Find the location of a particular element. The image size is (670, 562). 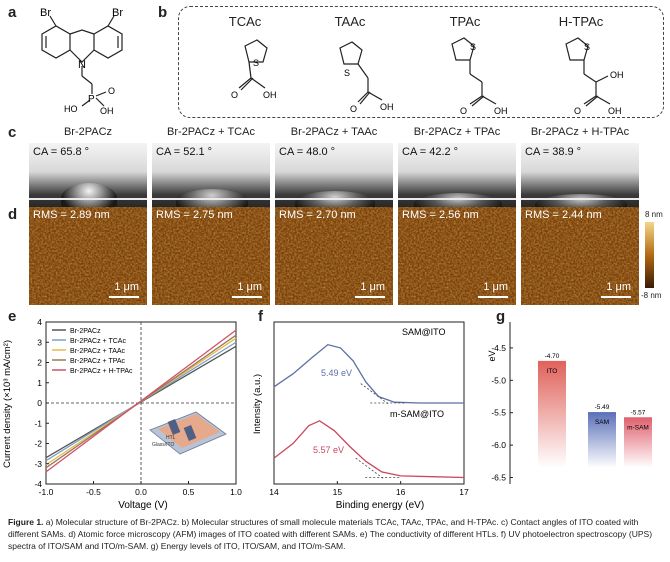

afm-image-4: RMS = 2.56 nm 1 μm is located at coordinates (457, 256).